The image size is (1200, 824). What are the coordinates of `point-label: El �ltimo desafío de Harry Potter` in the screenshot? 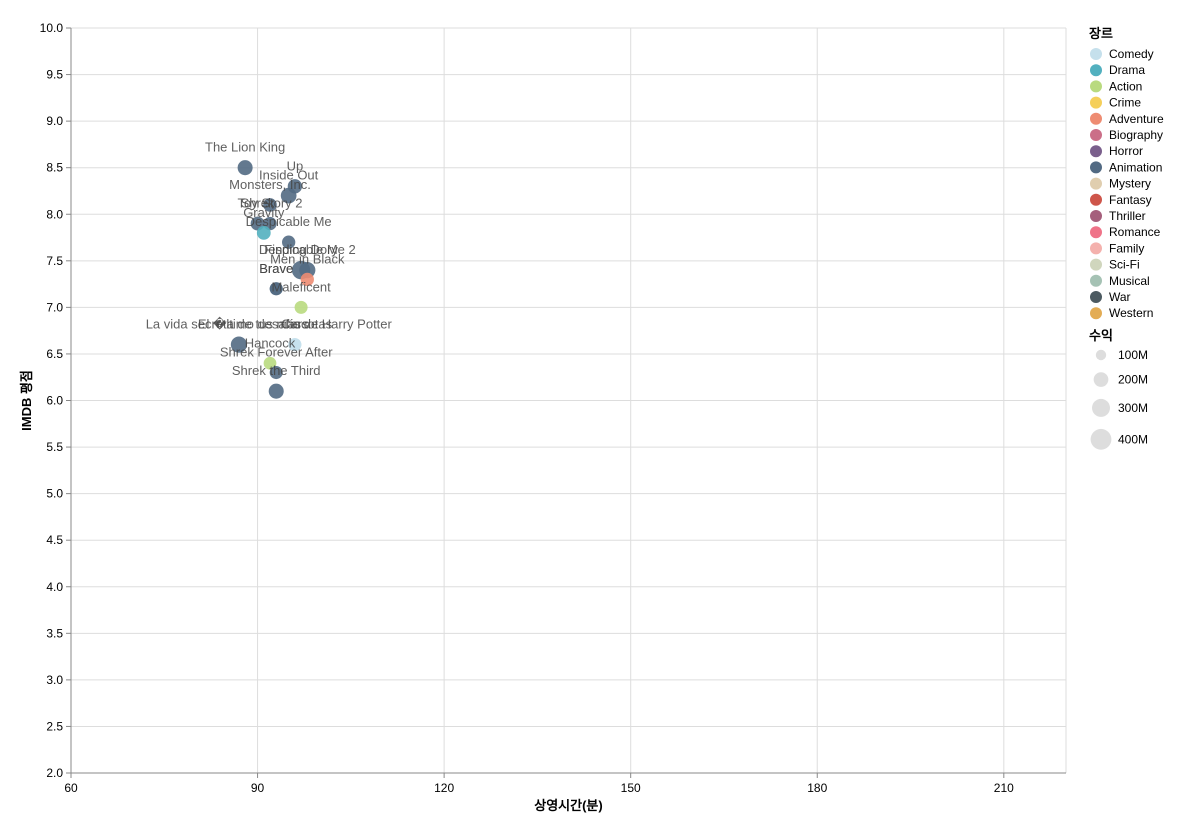 It's located at (295, 324).